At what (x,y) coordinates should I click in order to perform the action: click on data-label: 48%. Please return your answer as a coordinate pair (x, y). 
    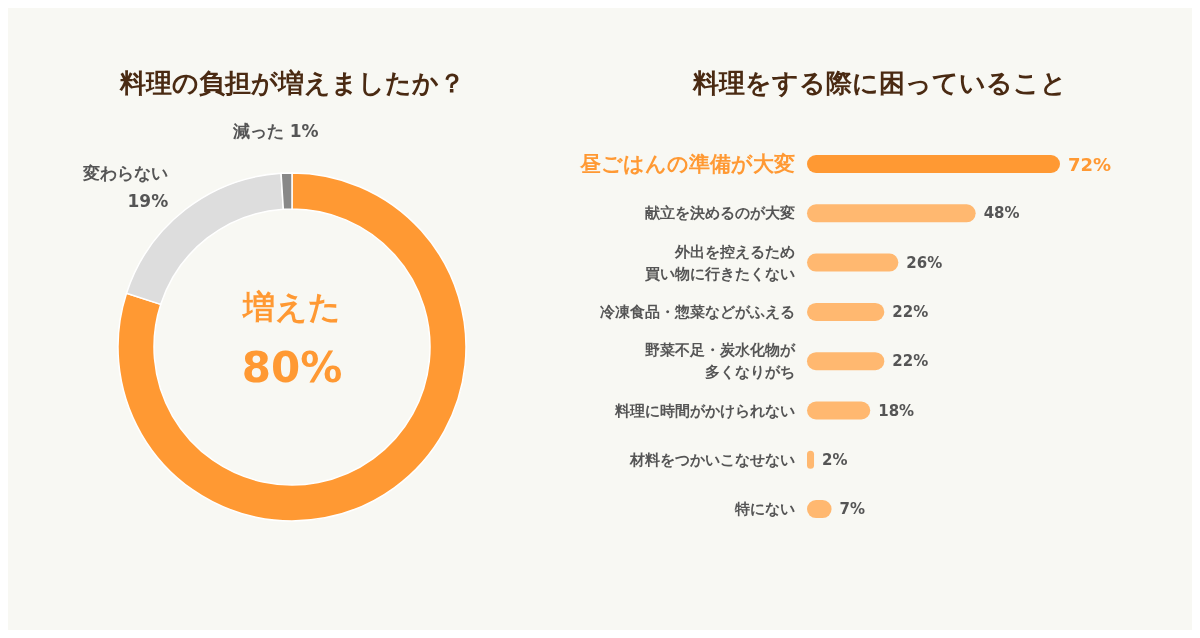
    Looking at the image, I should click on (1001, 213).